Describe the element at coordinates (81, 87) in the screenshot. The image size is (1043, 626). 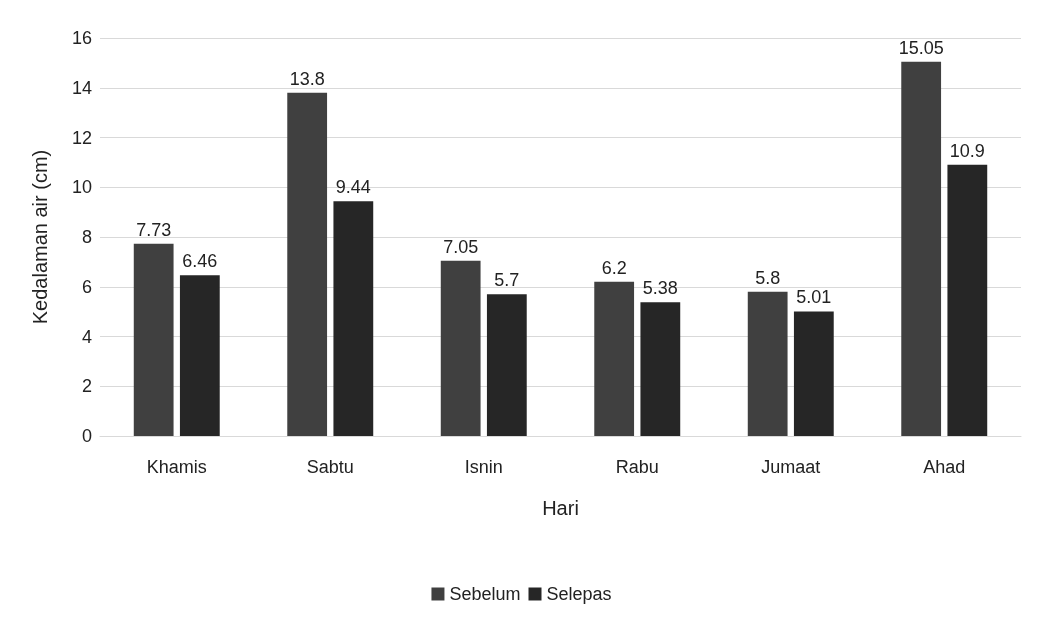
I see `y-tick-label: 14` at that location.